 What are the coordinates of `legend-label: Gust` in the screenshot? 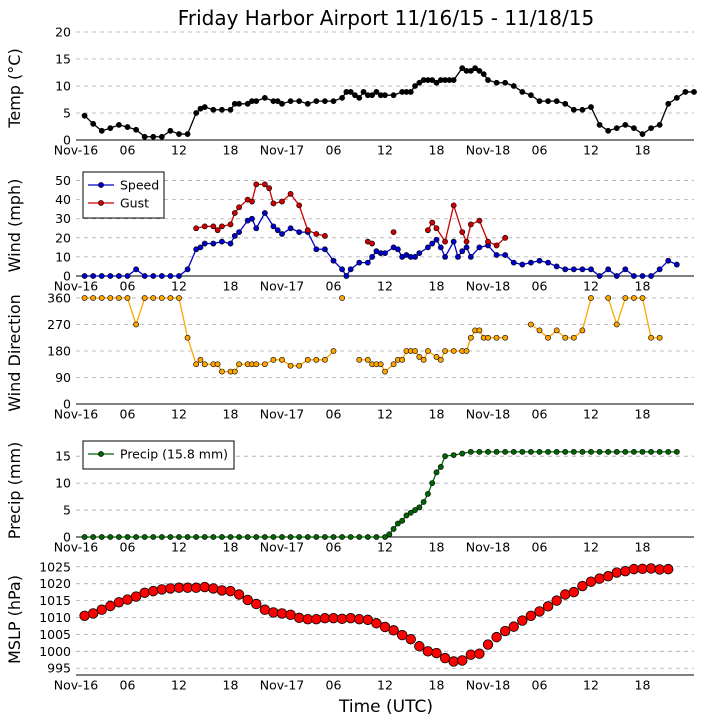 It's located at (134, 203).